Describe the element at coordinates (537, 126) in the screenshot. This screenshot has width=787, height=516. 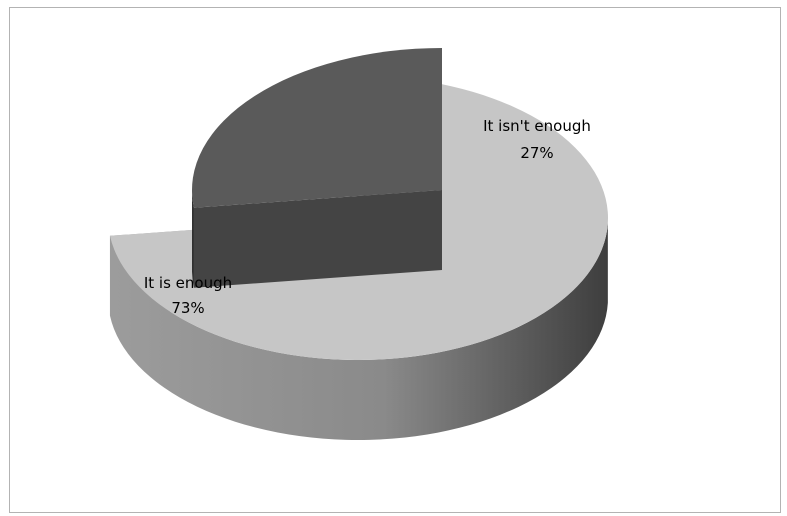
I see `slice-label-1: It isn't enough` at that location.